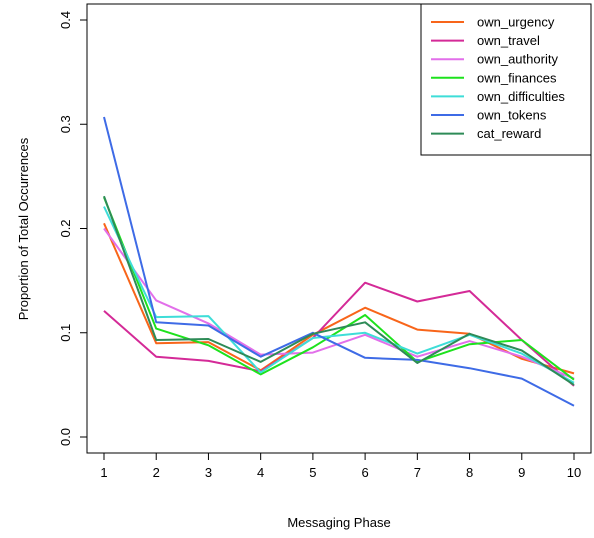 The image size is (594, 538). I want to click on y-tick-label: 0.4, so click(65, 20).